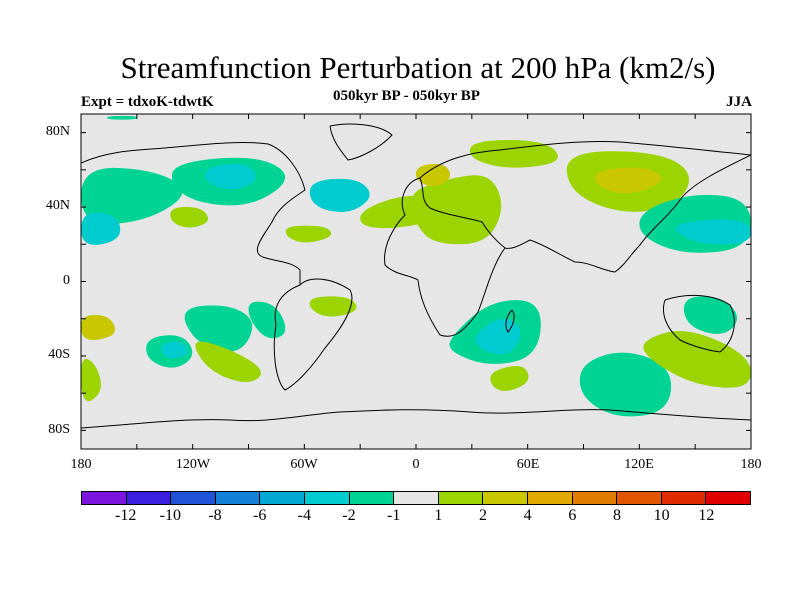  Describe the element at coordinates (193, 464) in the screenshot. I see `lon-label-120w: 120W` at that location.